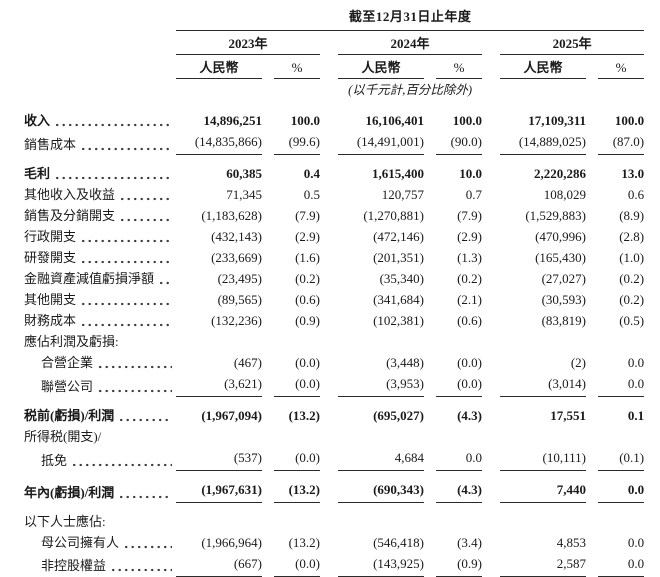  I want to click on row-label: 所得税(開支)/, so click(100, 436).